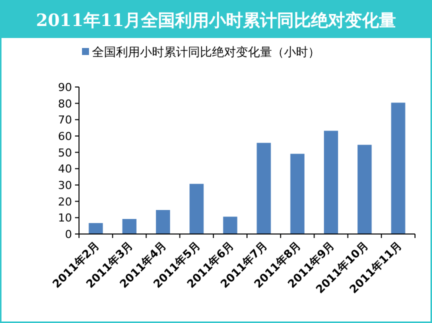 The image size is (432, 323). Describe the element at coordinates (65, 218) in the screenshot. I see `y-tick-label: 10` at that location.